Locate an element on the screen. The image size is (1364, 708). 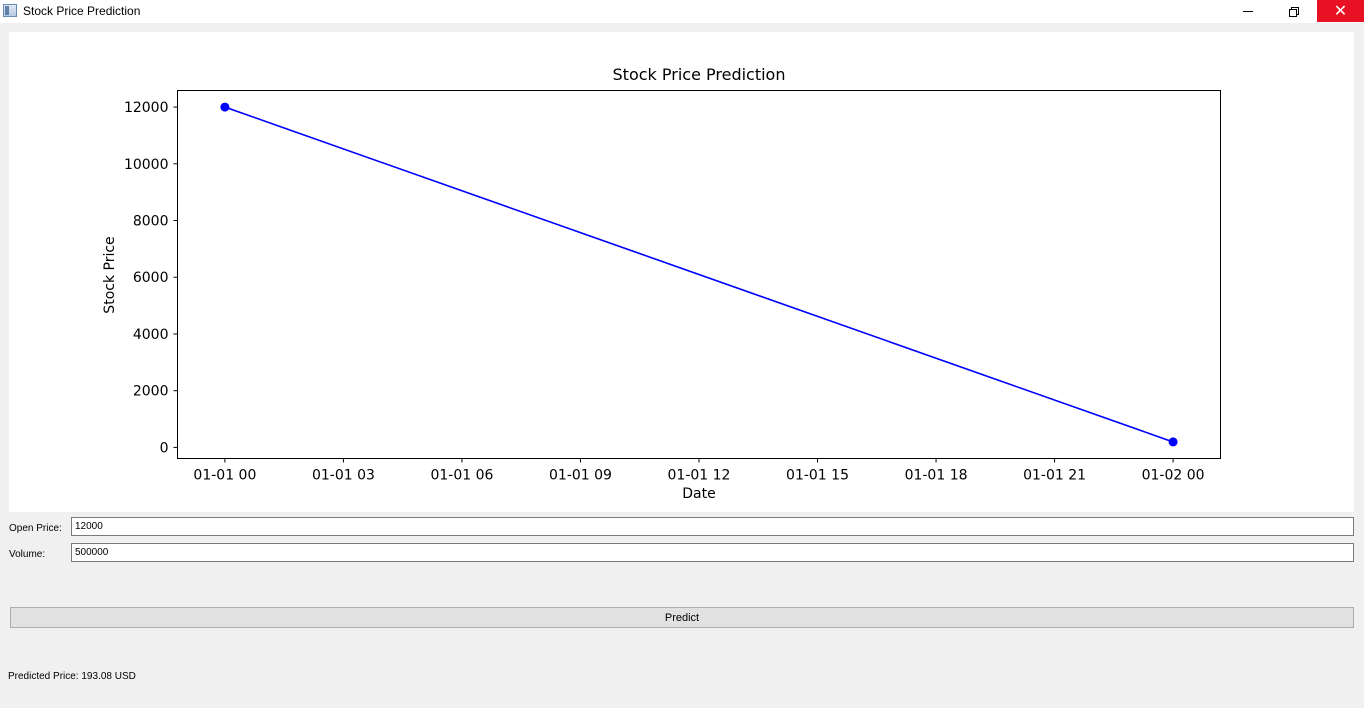
x-tick-label: 01-01 15 is located at coordinates (817, 476).